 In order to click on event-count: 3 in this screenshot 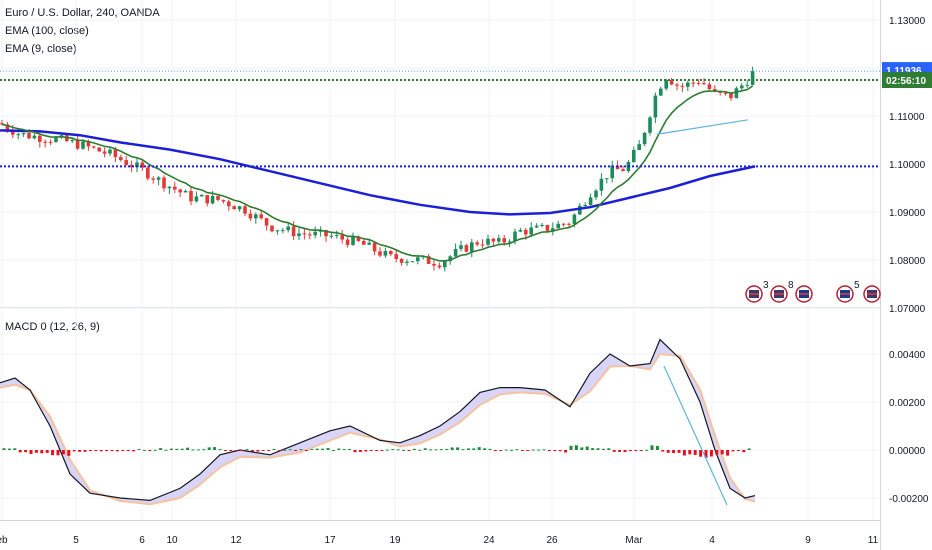, I will do `click(766, 285)`.